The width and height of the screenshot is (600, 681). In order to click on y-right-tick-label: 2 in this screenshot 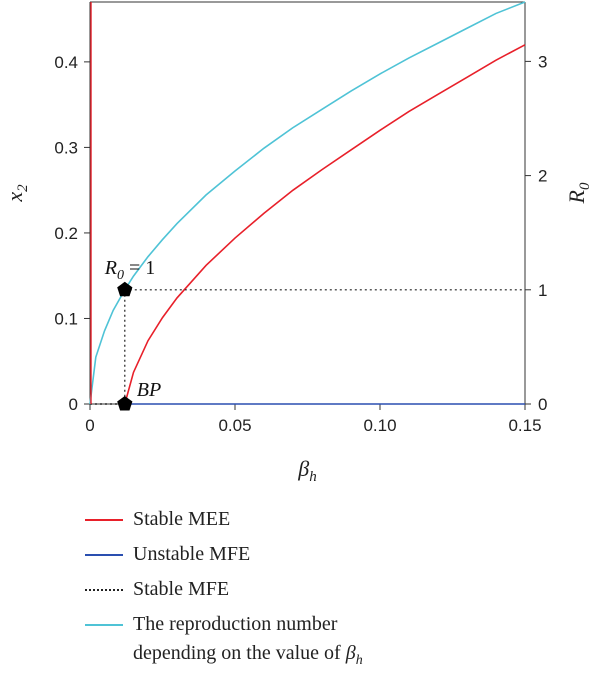, I will do `click(542, 176)`.